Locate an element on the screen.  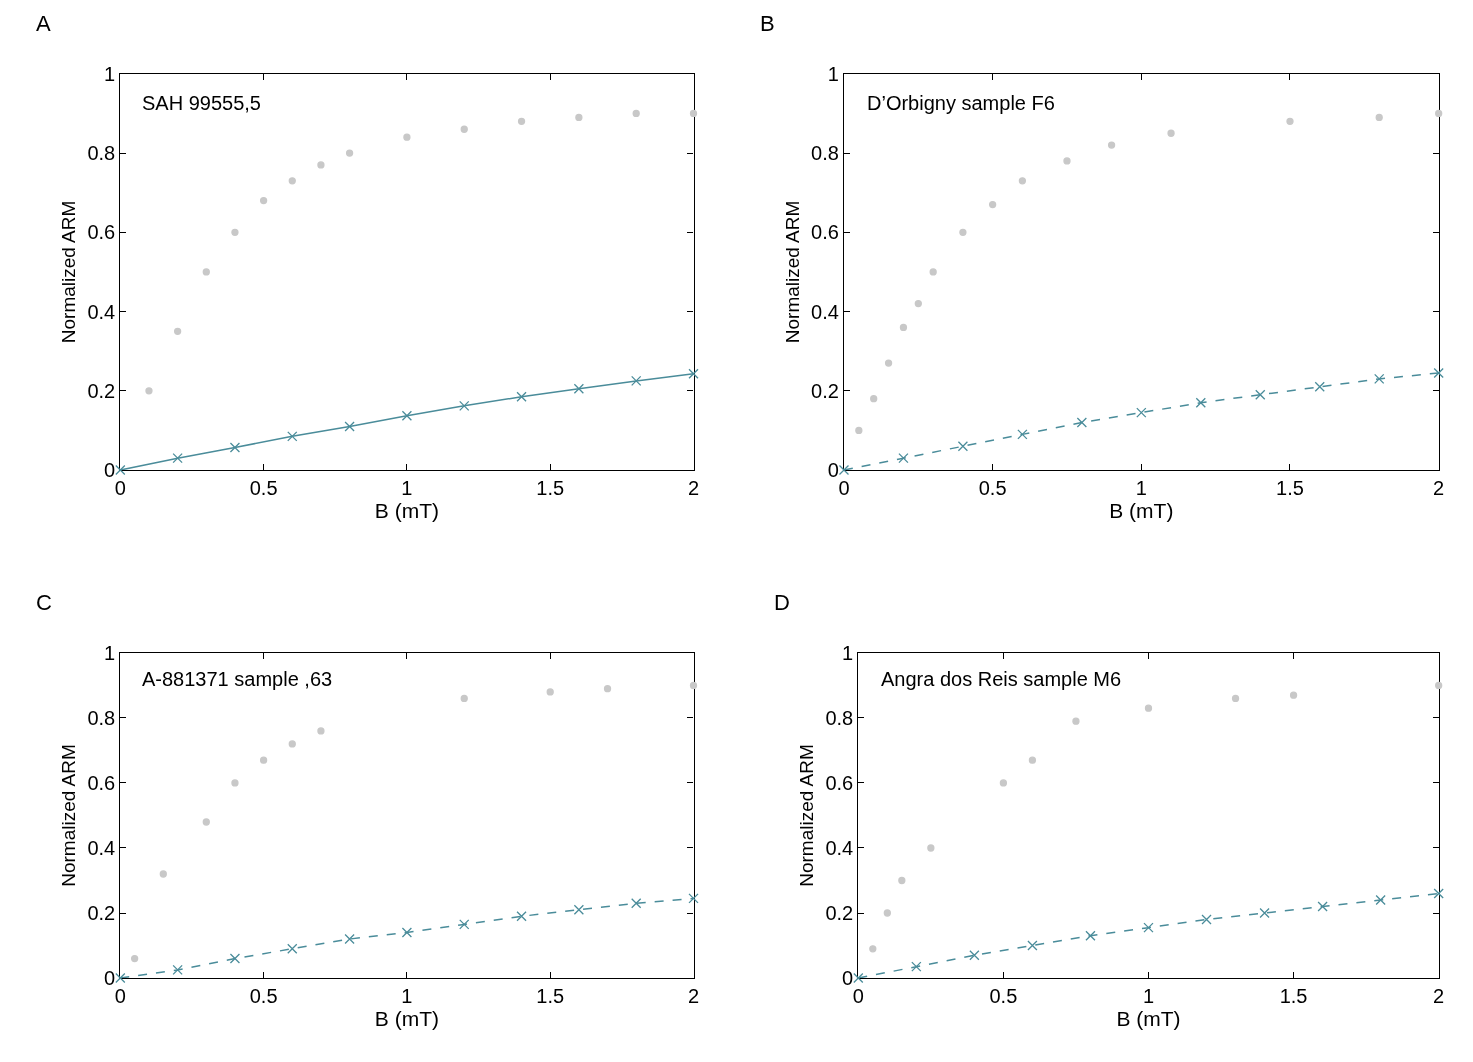
chart-title: D is located at coordinates (782, 602).